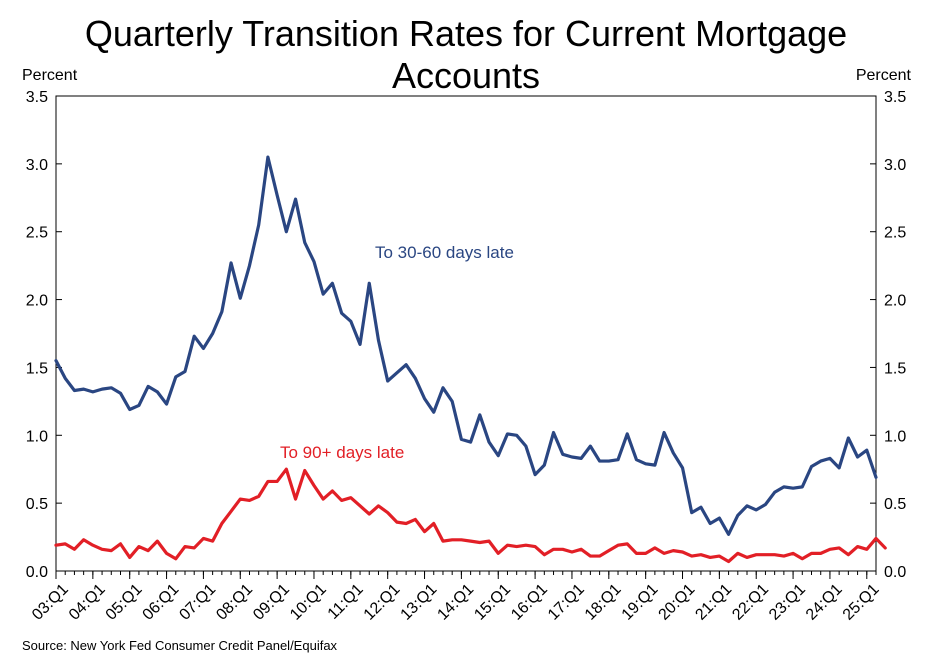  Describe the element at coordinates (492, 602) in the screenshot. I see `x-tick-label: 15:Q1` at that location.